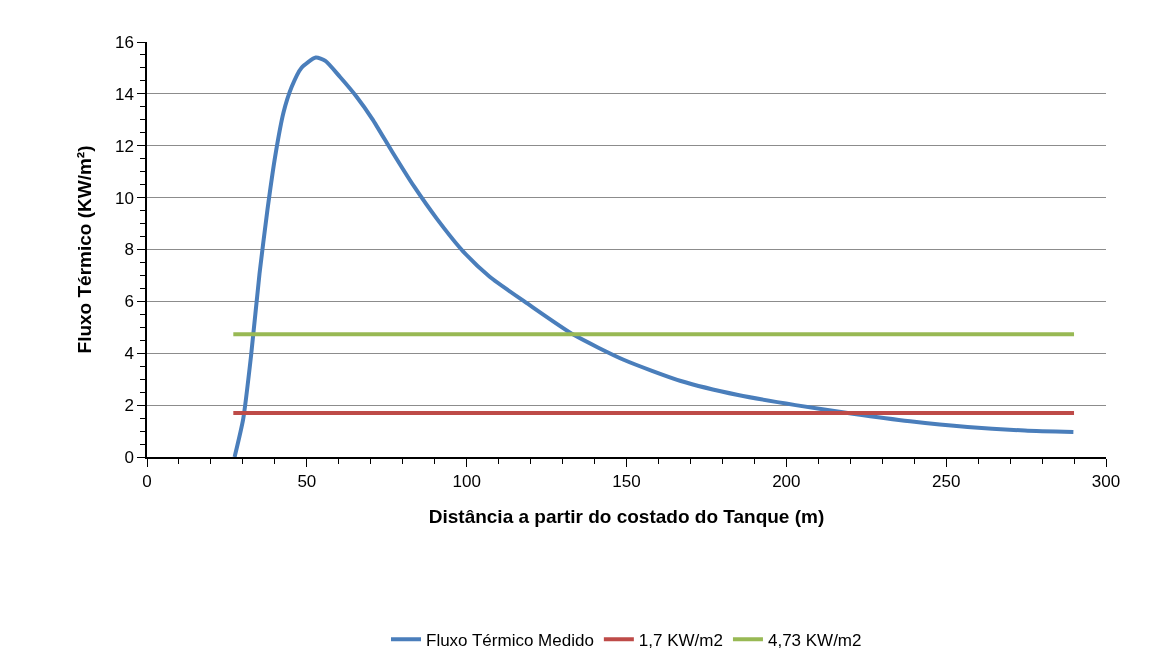 This screenshot has height=670, width=1175. I want to click on legend-label: 4,73 KW/m2, so click(814, 640).